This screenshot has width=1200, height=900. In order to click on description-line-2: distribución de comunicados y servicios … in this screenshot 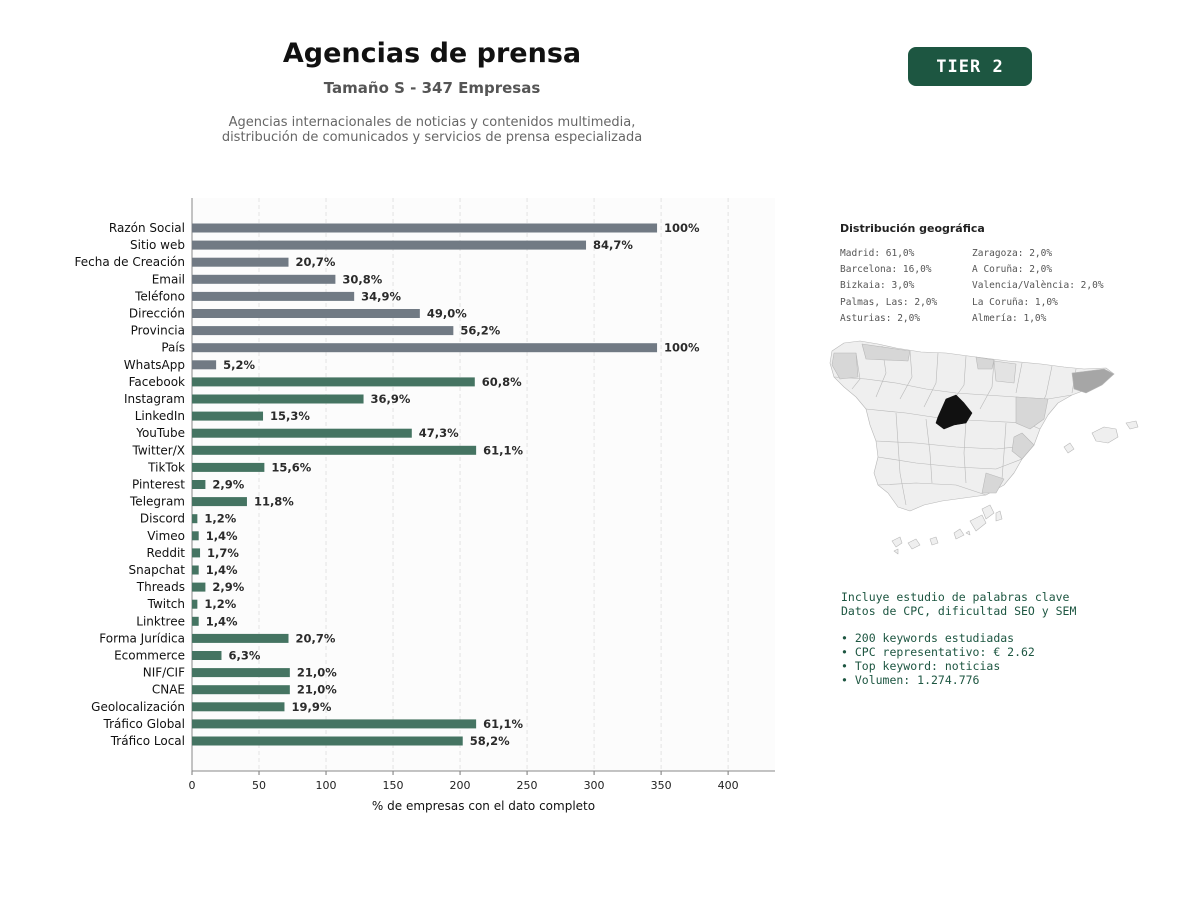, I will do `click(432, 137)`.